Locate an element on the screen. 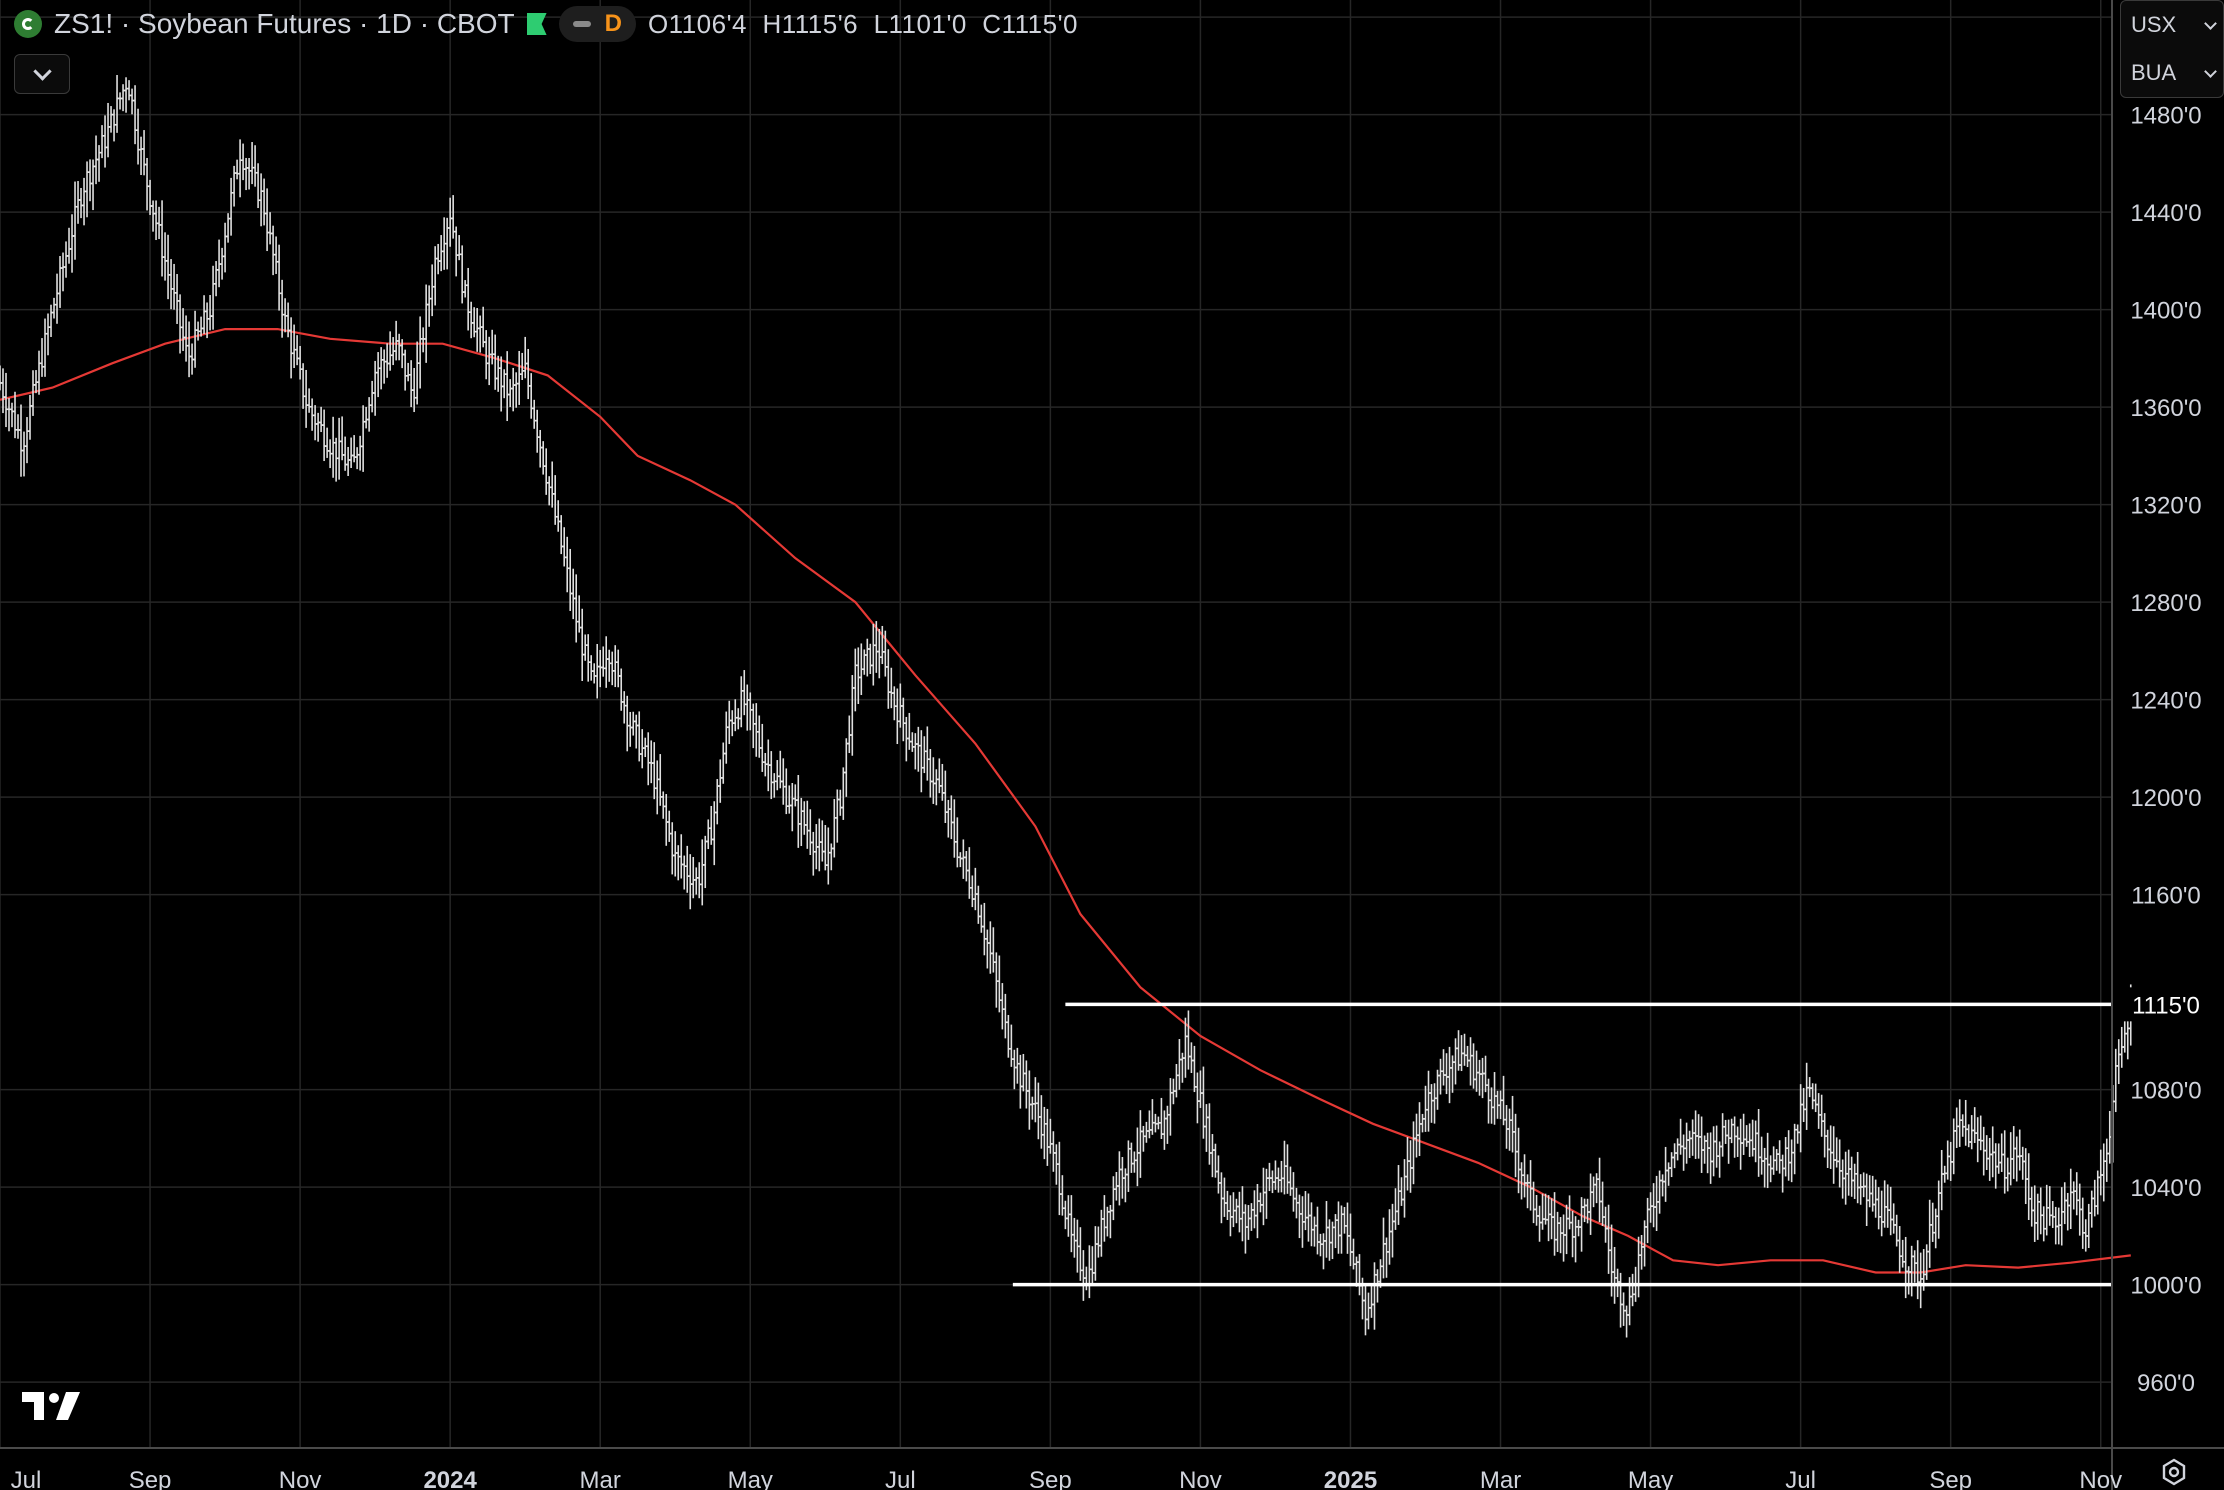 The width and height of the screenshot is (2224, 1490). market-status-pill: D is located at coordinates (597, 24).